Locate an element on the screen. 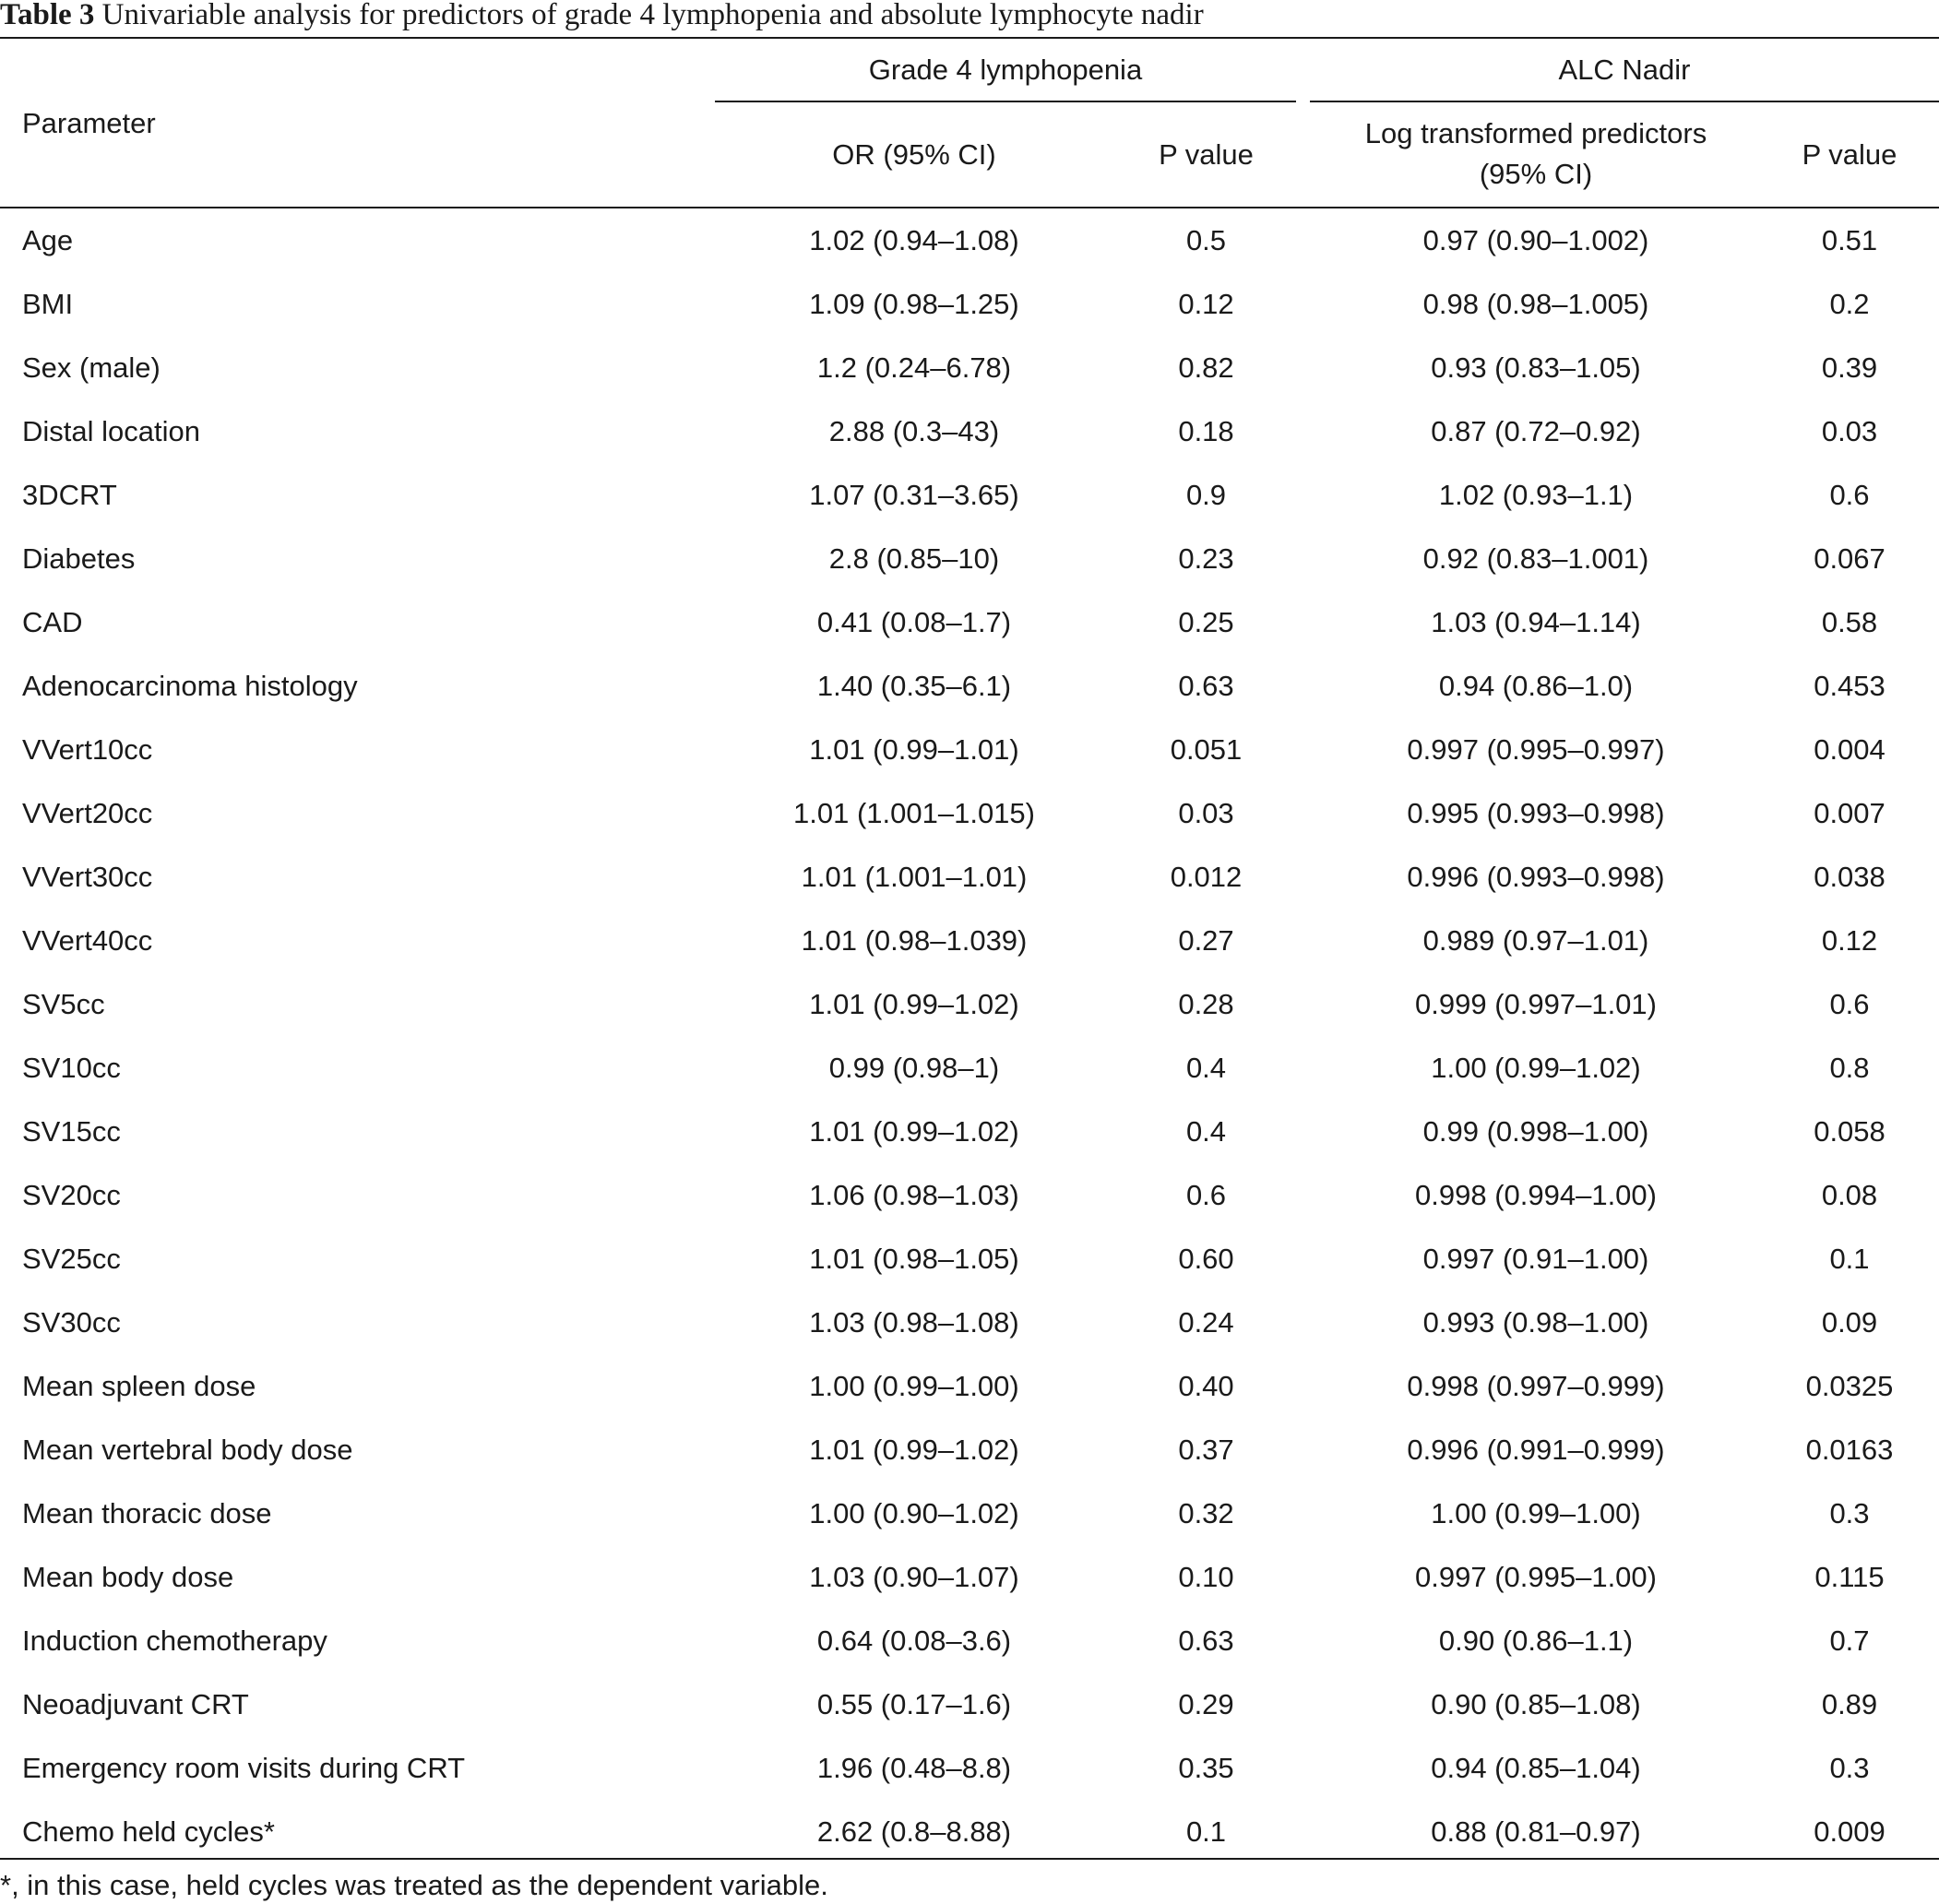 The height and width of the screenshot is (1904, 1939). cell-log-predictor-ci: 0.998 (0.997–0.999) is located at coordinates (1536, 1386).